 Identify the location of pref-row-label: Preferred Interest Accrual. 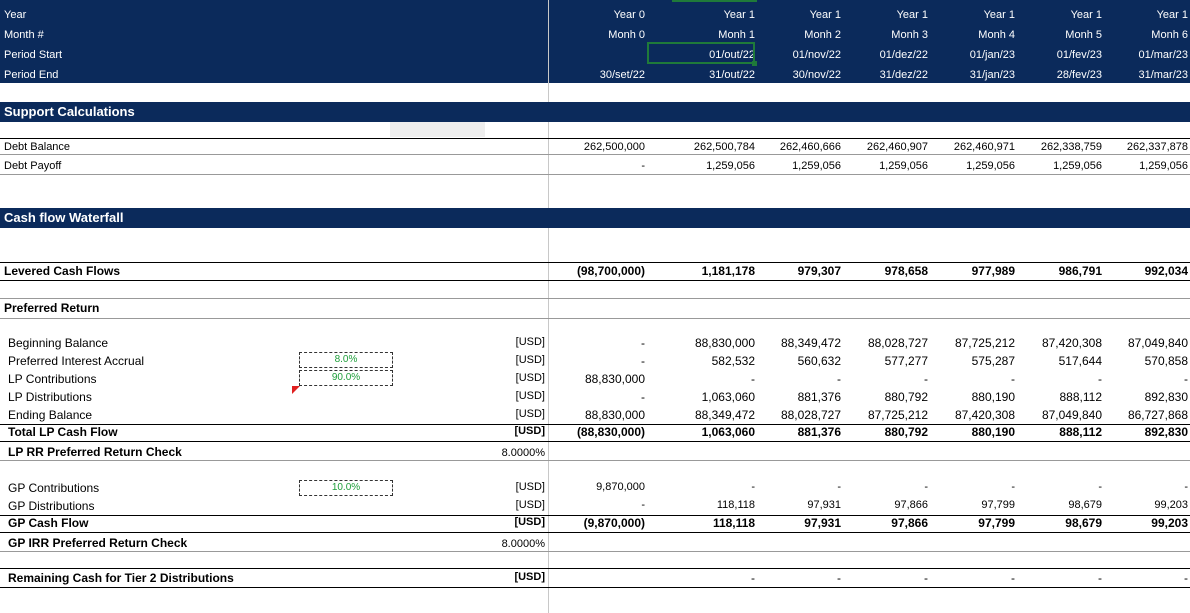
(76, 361).